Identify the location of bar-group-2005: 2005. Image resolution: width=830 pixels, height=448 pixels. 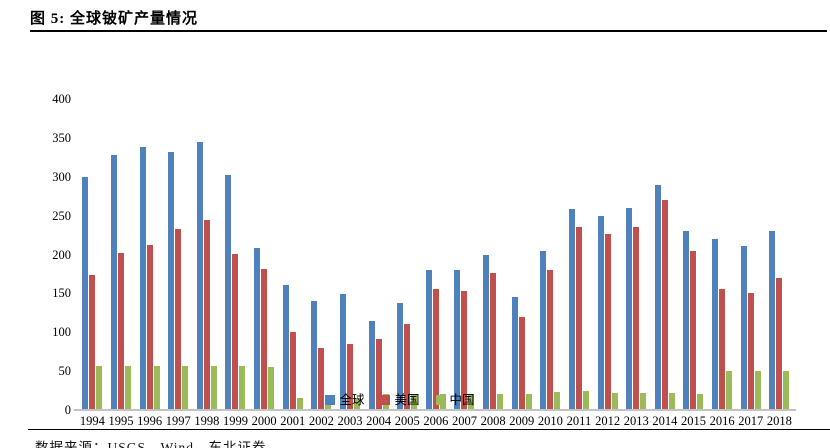
(407, 263).